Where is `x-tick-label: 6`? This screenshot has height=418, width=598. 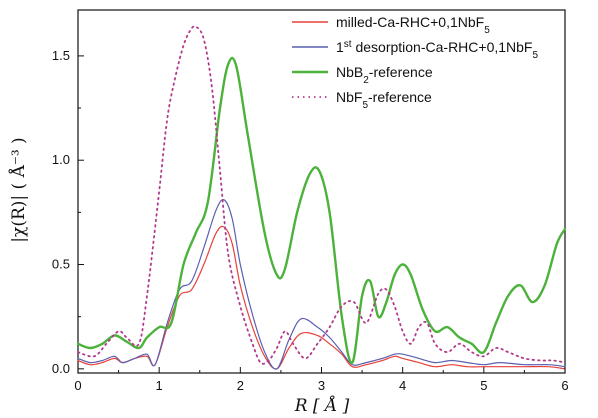
x-tick-label: 6 is located at coordinates (564, 385).